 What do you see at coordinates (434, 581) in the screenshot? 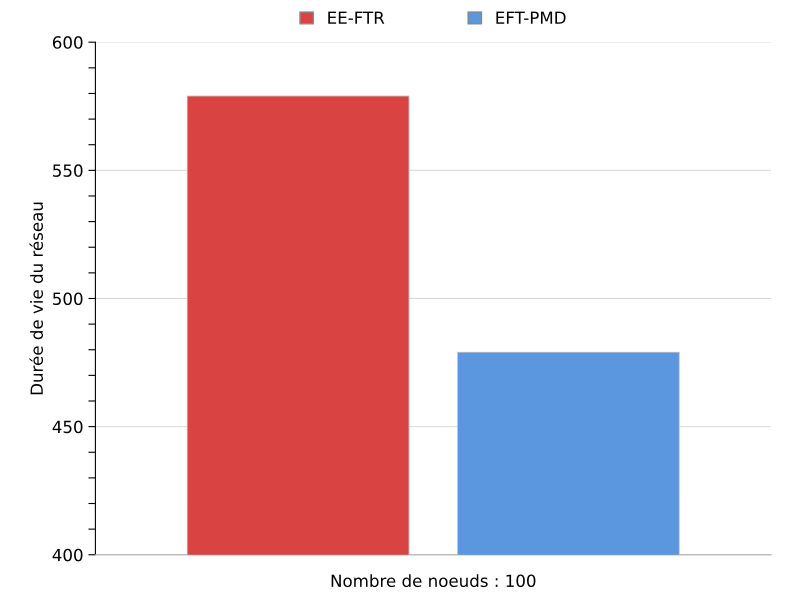
I see `x-tick-label: Nombre de noeuds : 100` at bounding box center [434, 581].